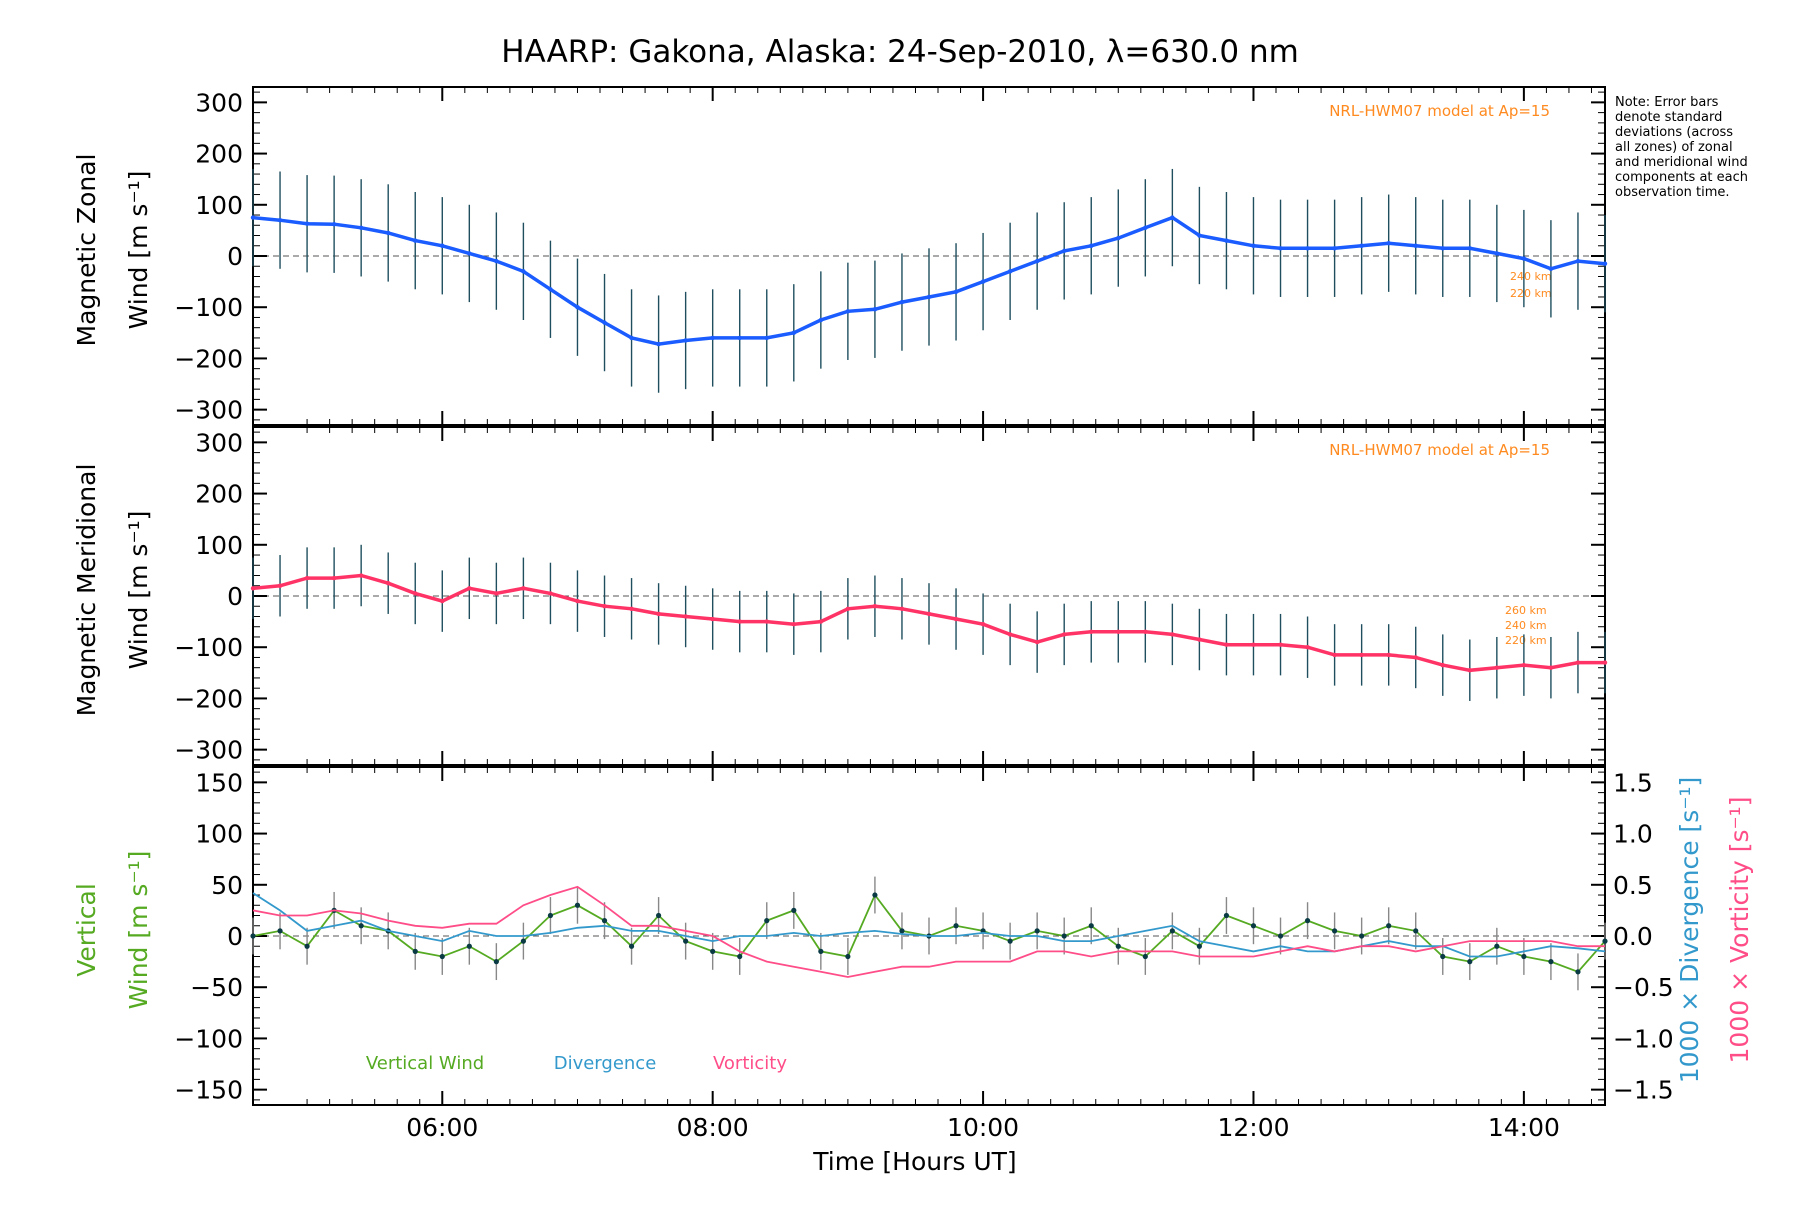  Describe the element at coordinates (219, 442) in the screenshot. I see `panel-1-ytick-label: 300` at that location.